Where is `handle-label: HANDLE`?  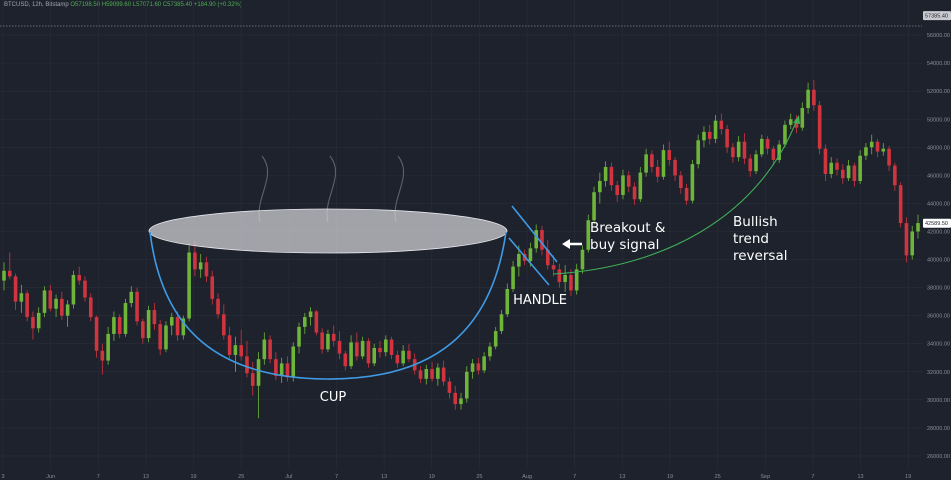
handle-label: HANDLE is located at coordinates (540, 300).